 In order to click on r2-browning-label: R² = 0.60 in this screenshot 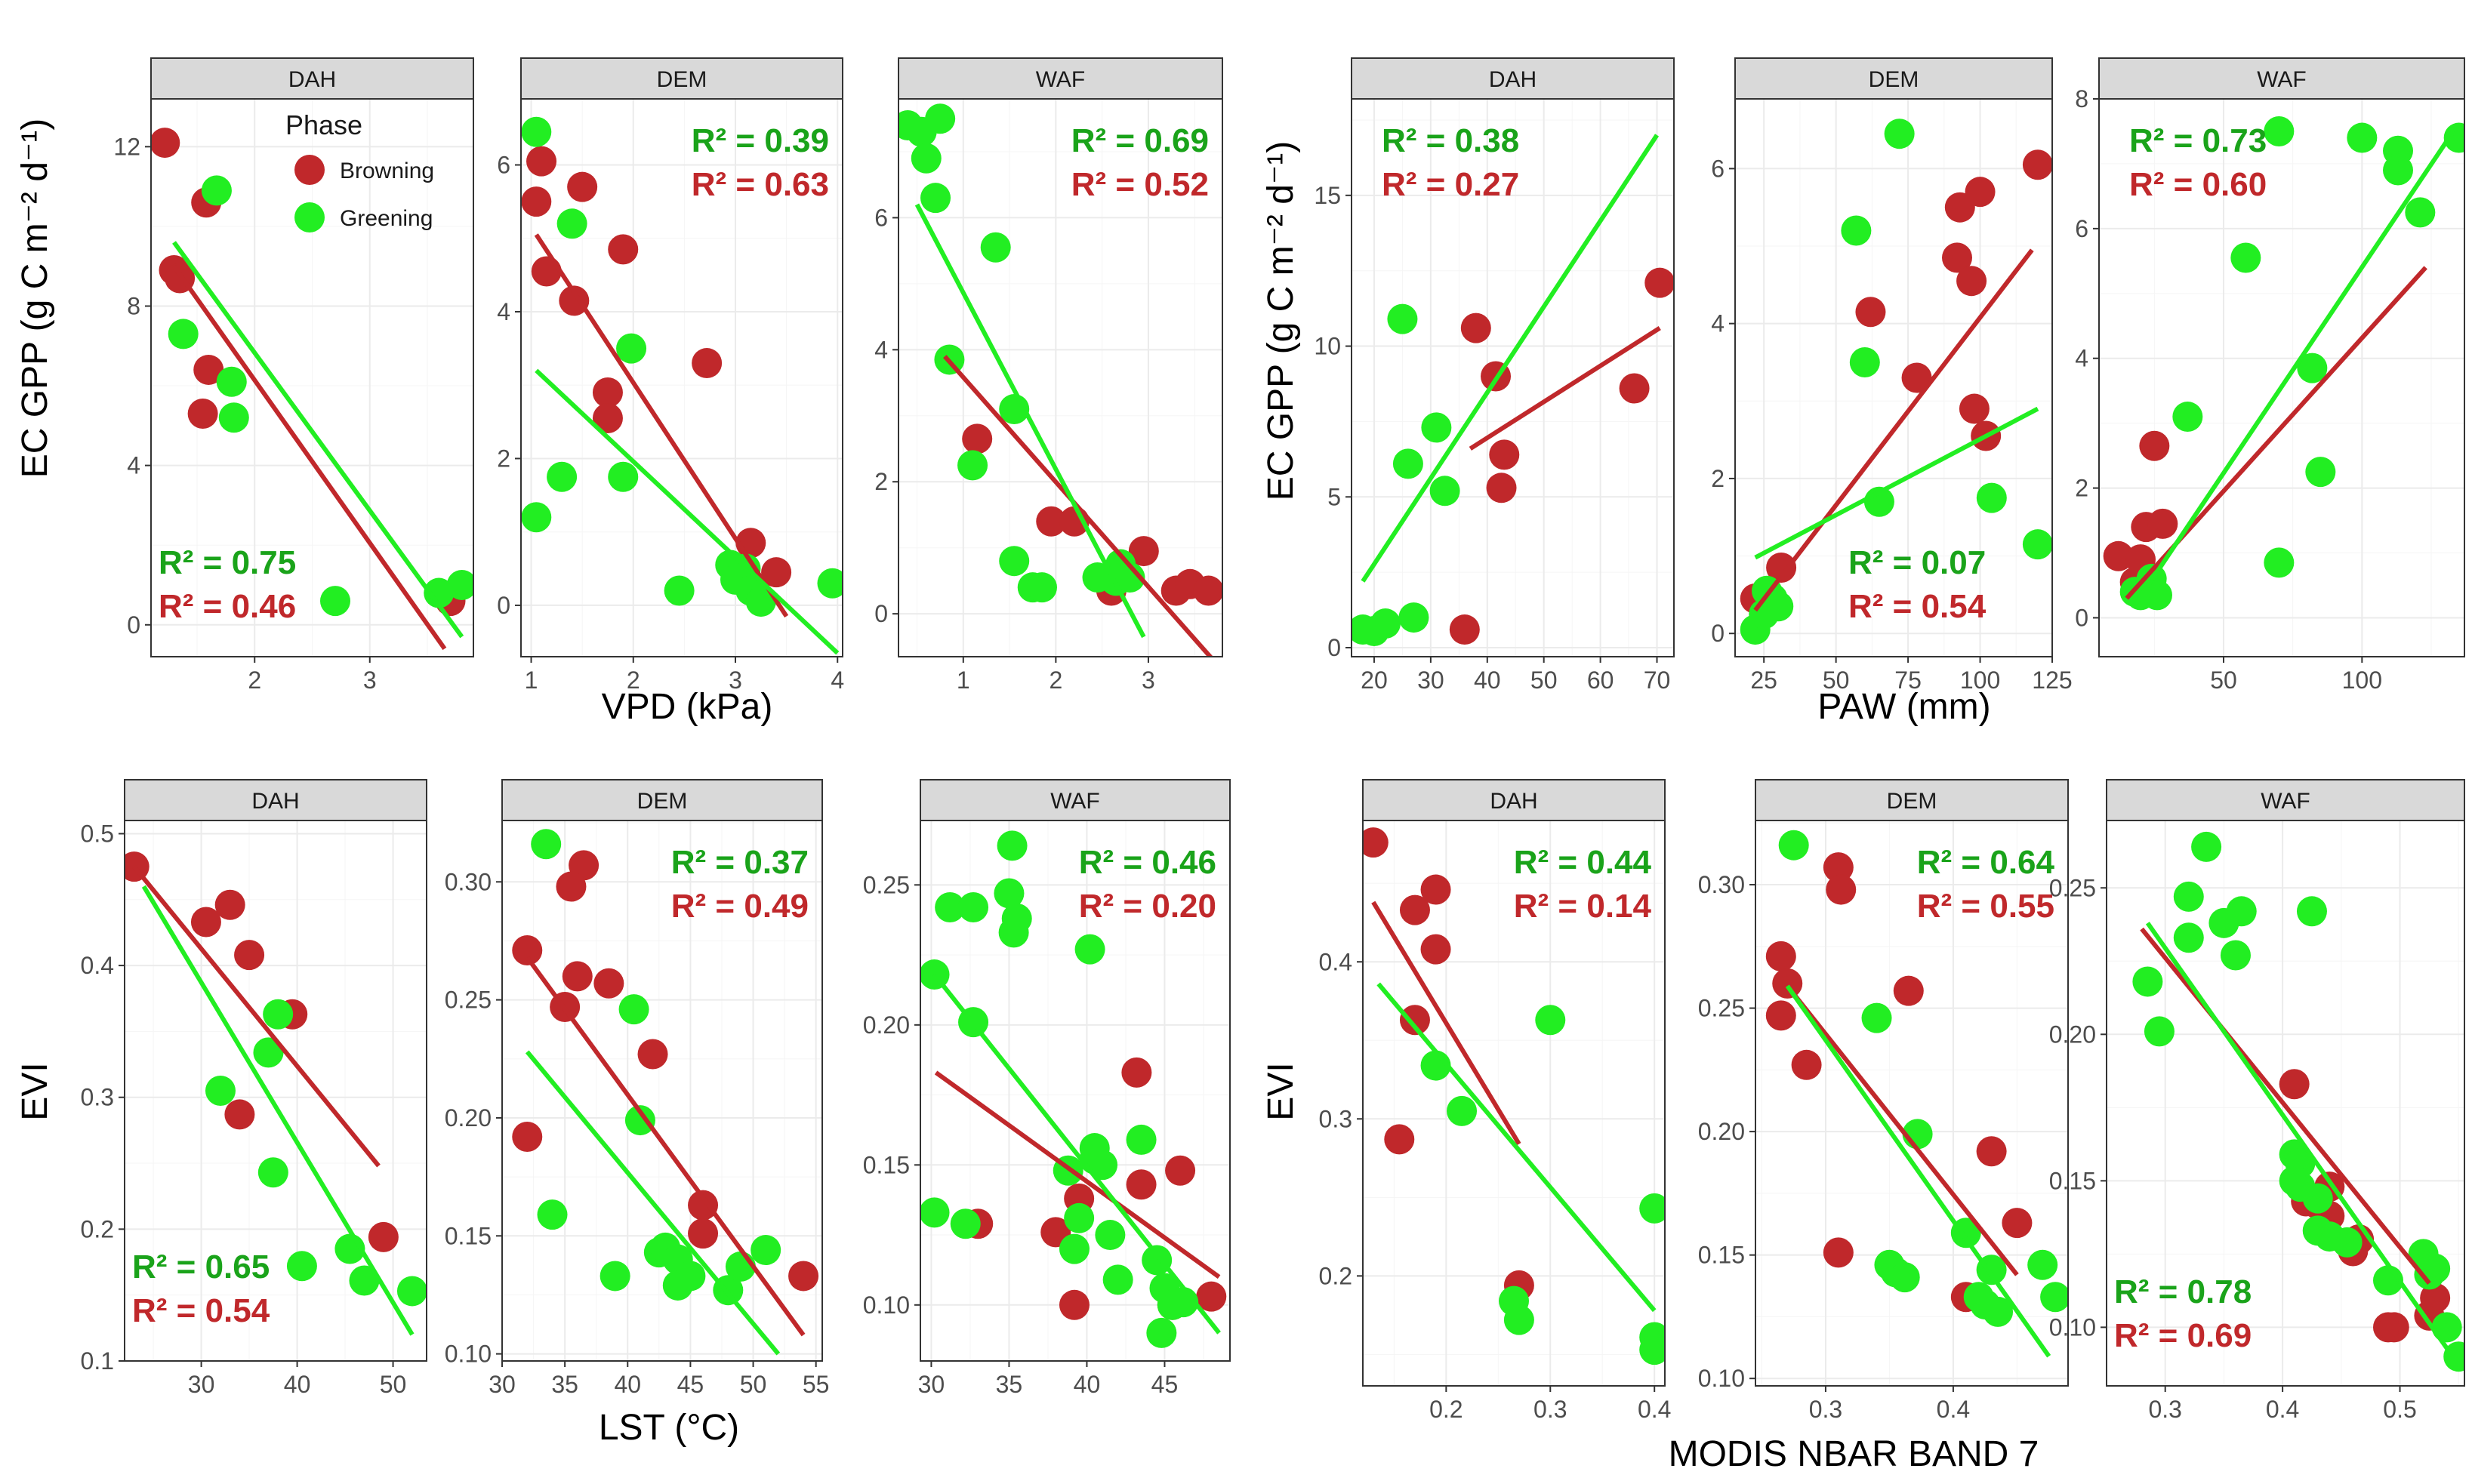, I will do `click(2198, 184)`.